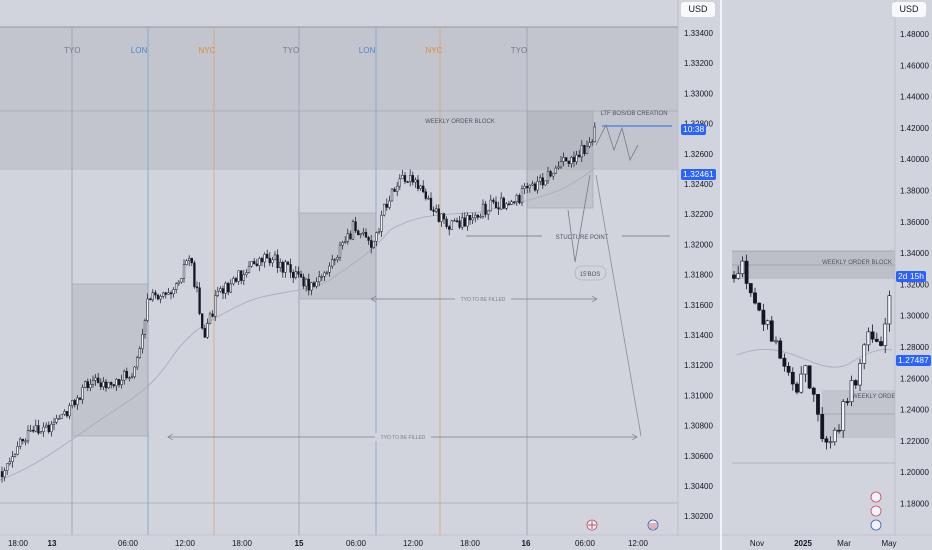  What do you see at coordinates (460, 122) in the screenshot?
I see `weekly-order-block-label: WEEKLY ORDER BLOCK` at bounding box center [460, 122].